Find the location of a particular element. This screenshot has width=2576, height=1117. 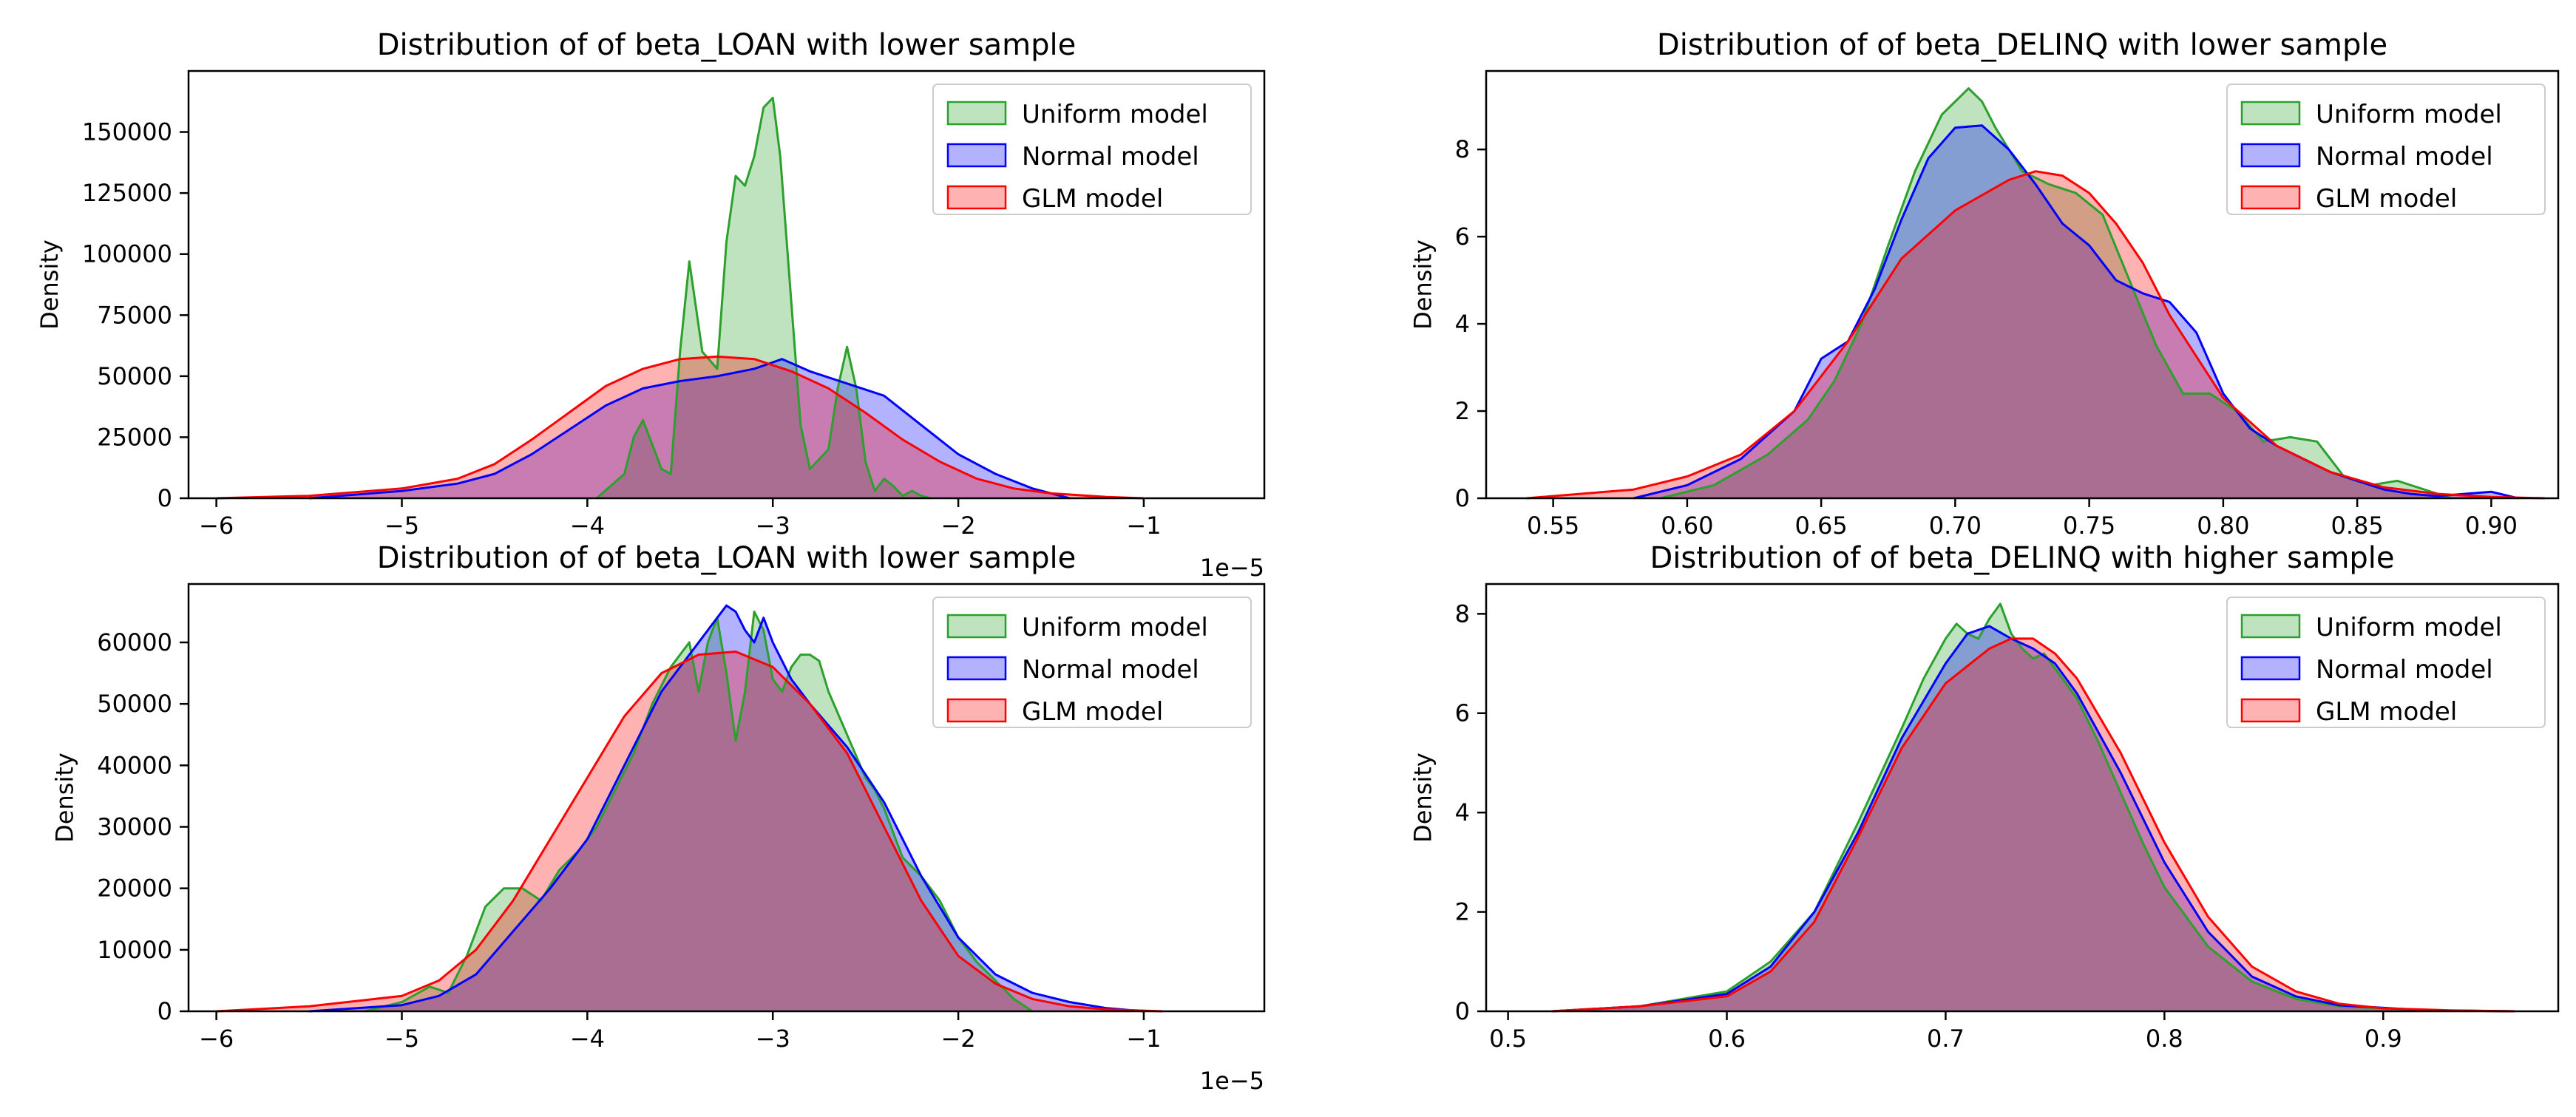

y-tick-label: 75000 is located at coordinates (134, 315).